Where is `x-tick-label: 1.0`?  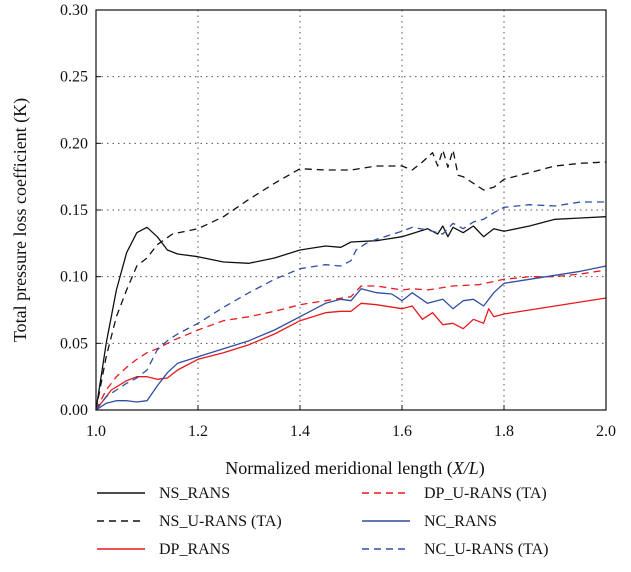
x-tick-label: 1.0 is located at coordinates (96, 431).